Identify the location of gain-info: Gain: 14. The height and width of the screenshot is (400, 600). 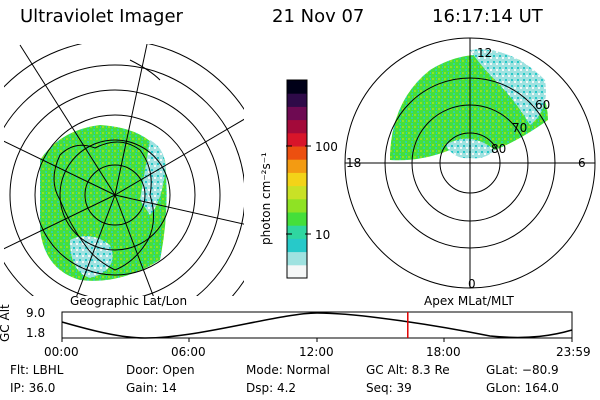
(151, 388).